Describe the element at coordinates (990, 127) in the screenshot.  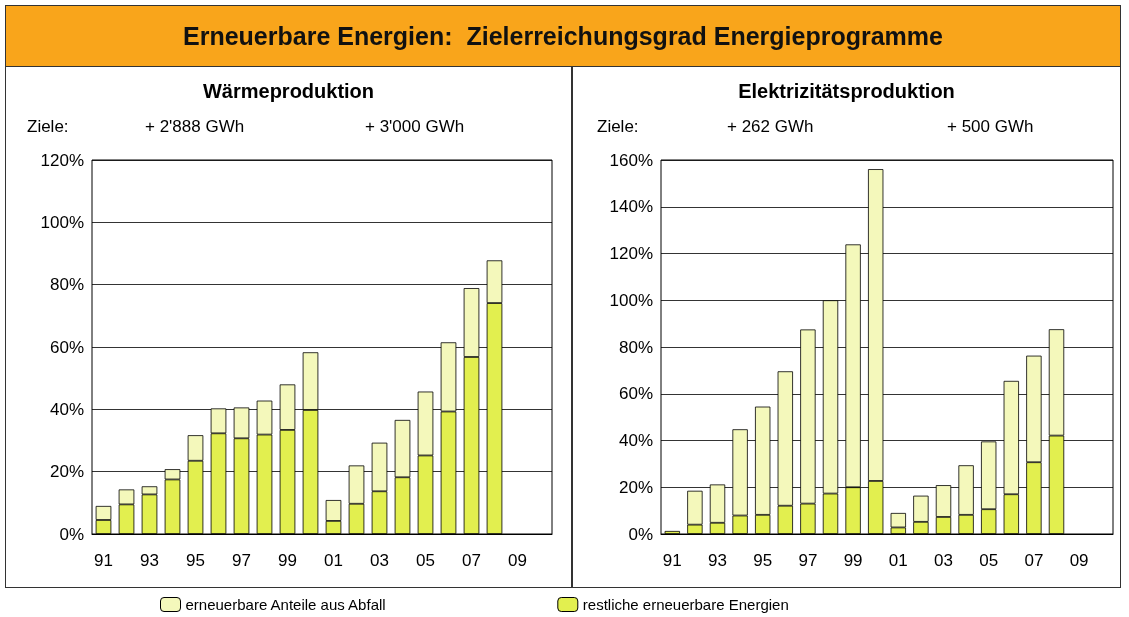
I see `text: + 500 GWh` at that location.